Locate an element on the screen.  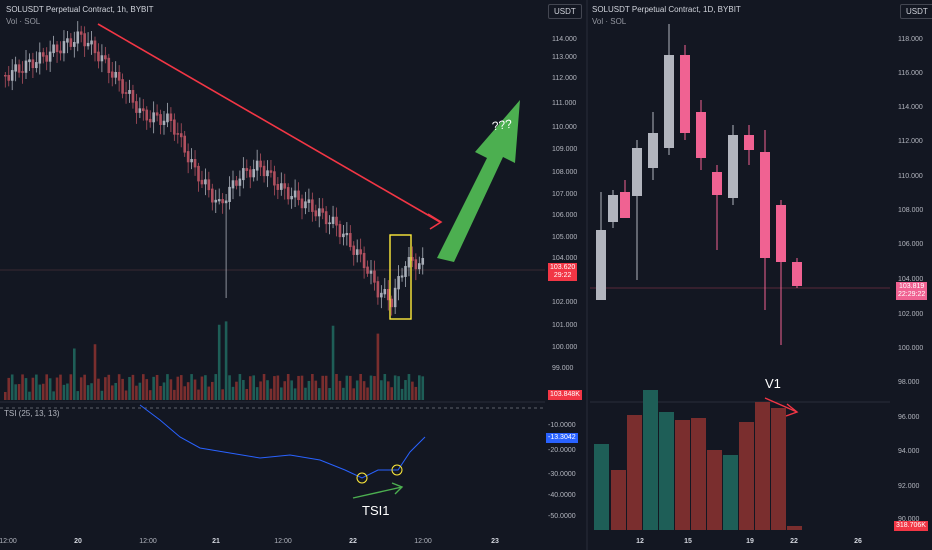
tsi-line is located at coordinates (282, 441).